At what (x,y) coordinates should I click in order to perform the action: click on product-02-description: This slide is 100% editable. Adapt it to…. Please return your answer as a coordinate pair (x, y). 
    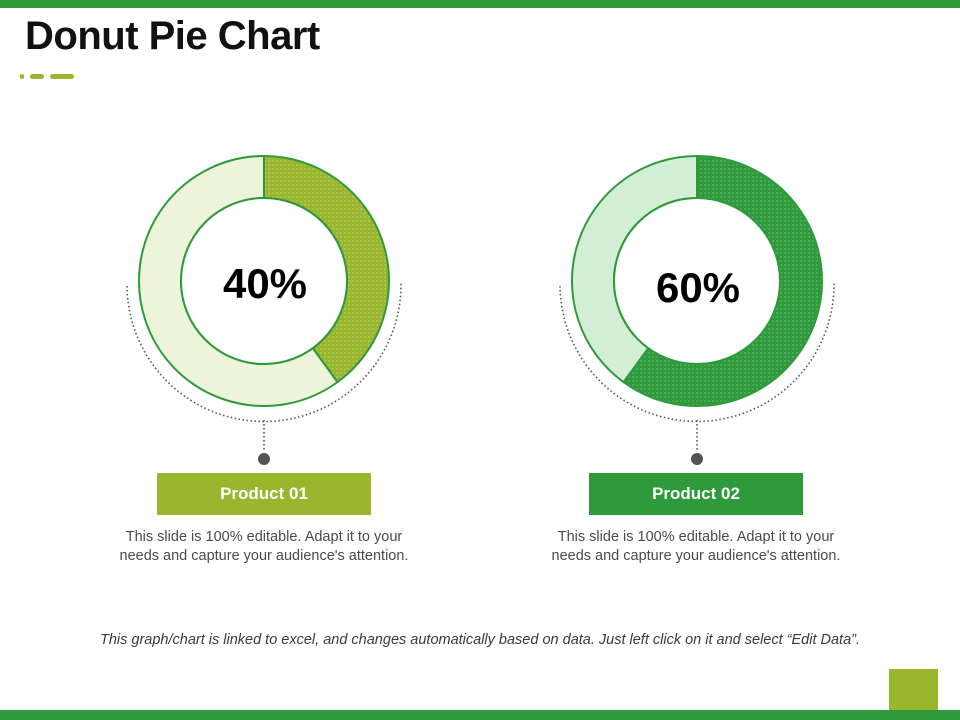
    Looking at the image, I should click on (696, 546).